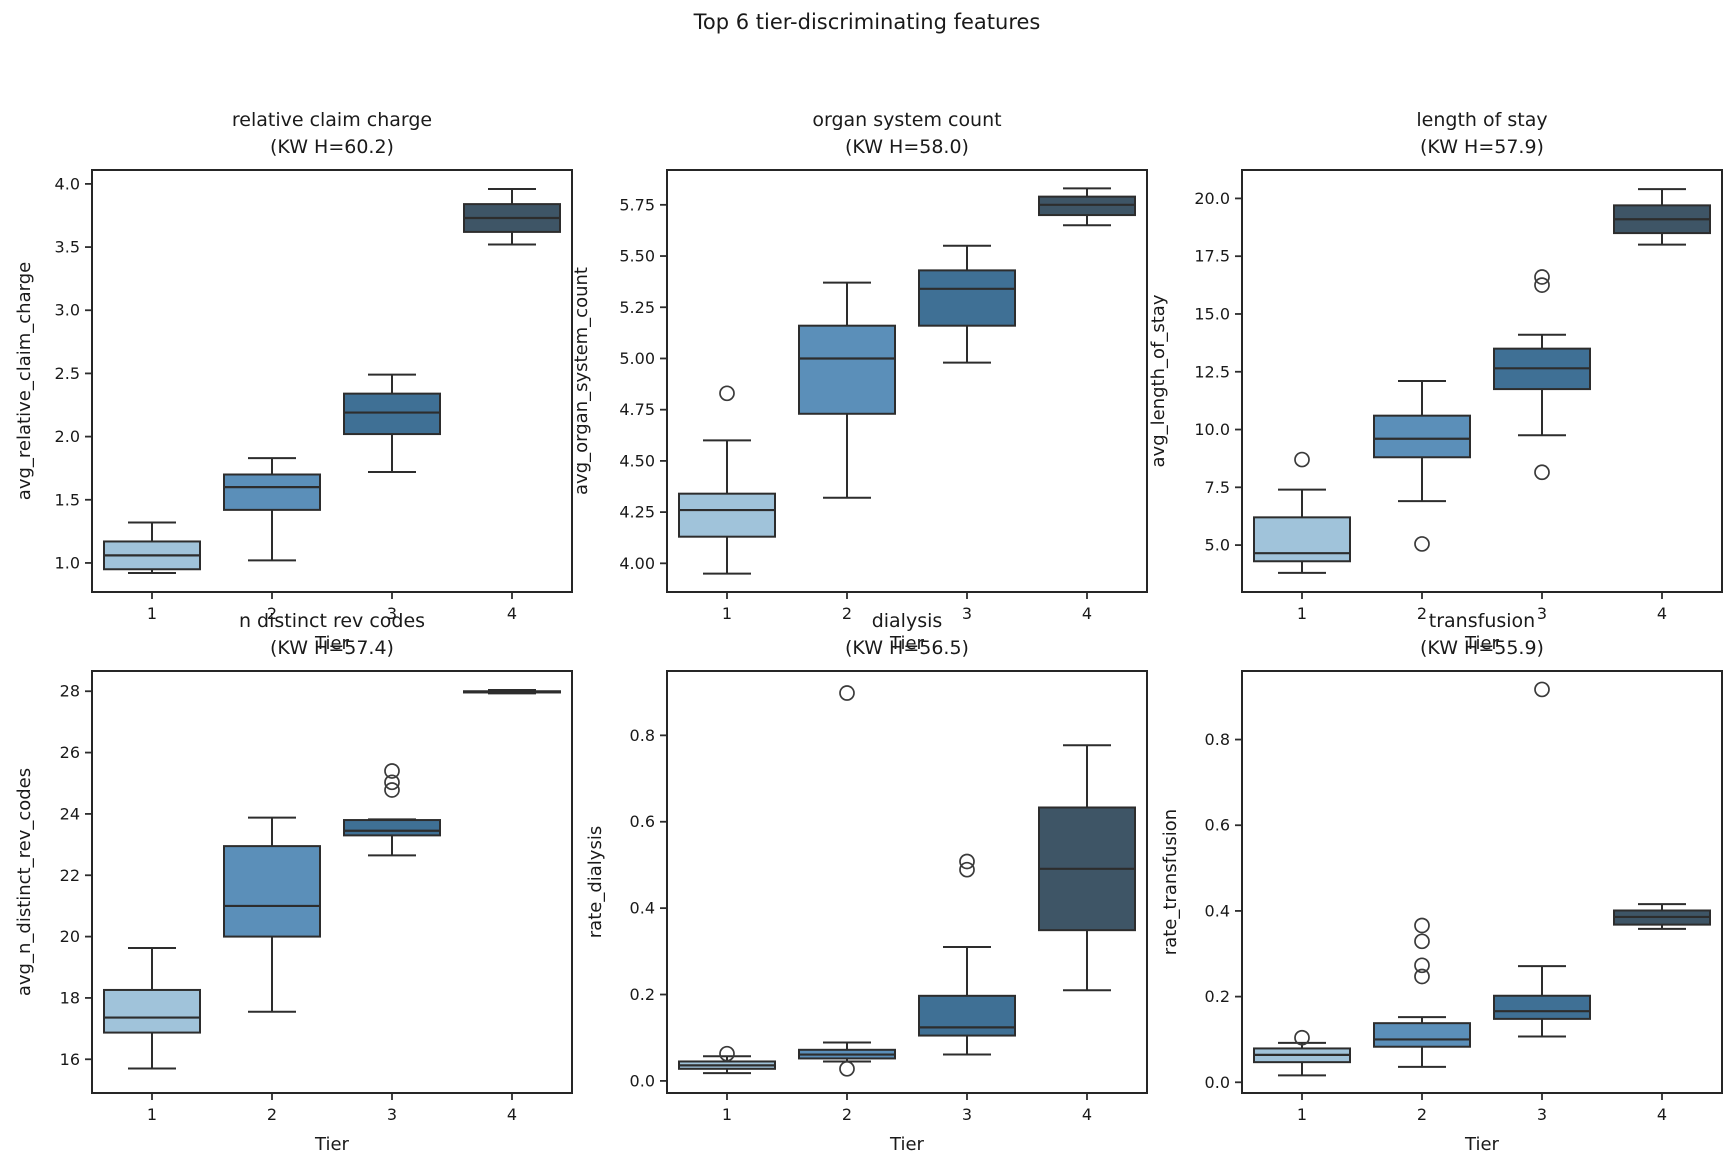 Image resolution: width=1734 pixels, height=1172 pixels. Describe the element at coordinates (867, 22) in the screenshot. I see `figure-suptitle: Top 6 tier-discriminating features` at that location.